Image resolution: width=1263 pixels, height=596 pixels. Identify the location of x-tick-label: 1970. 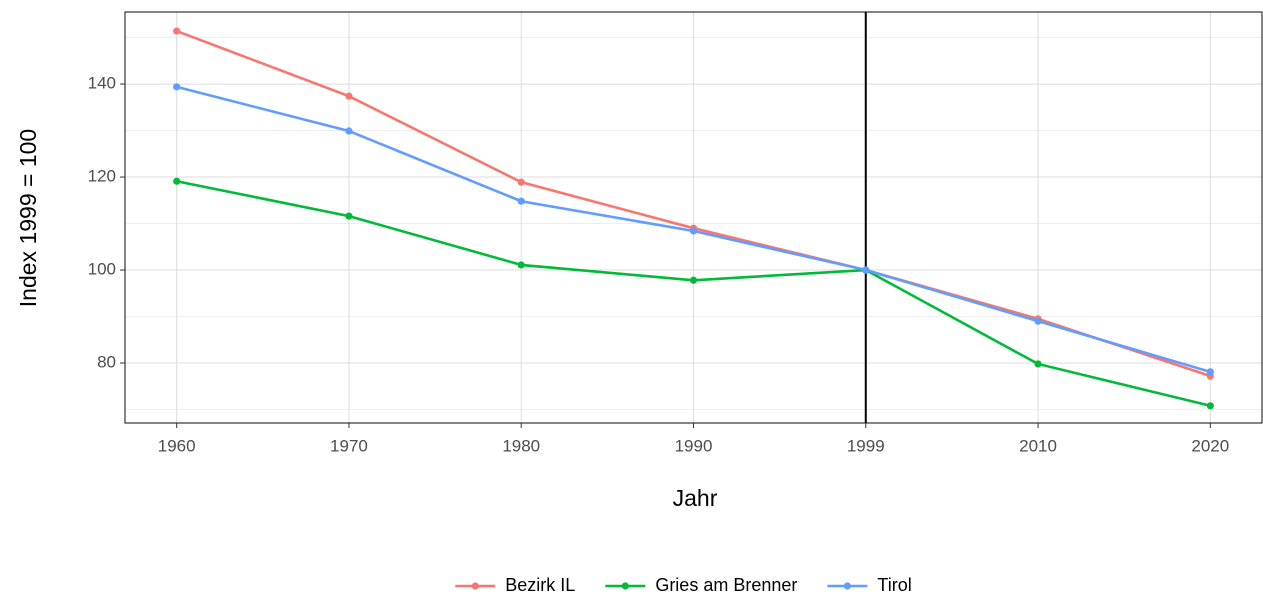
(349, 445).